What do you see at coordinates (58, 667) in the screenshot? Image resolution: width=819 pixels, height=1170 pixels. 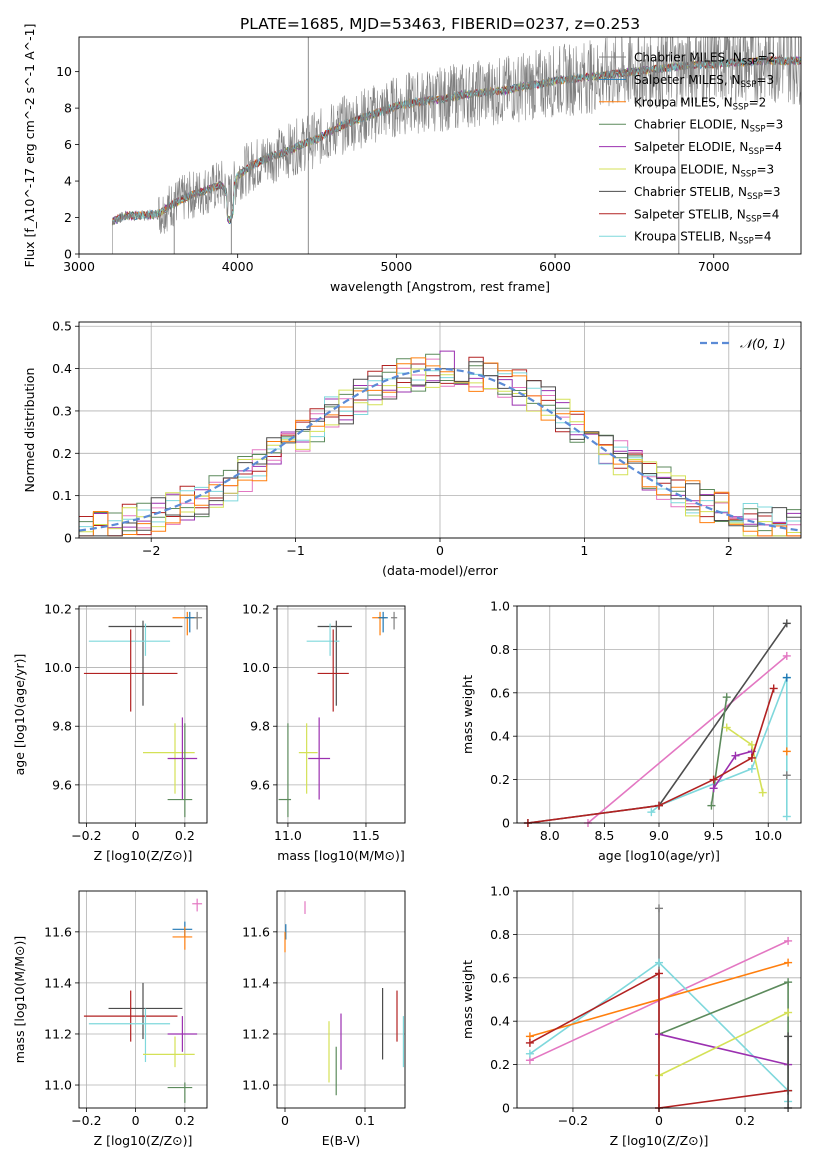 I see `y-tick-label: 10.0` at bounding box center [58, 667].